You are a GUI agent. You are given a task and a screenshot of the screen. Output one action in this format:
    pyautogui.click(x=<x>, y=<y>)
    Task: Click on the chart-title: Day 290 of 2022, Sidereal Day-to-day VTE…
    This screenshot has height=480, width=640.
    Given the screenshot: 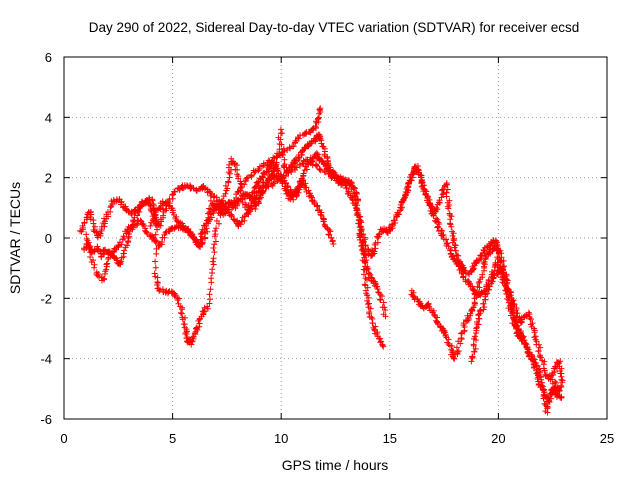 What is the action you would take?
    pyautogui.click(x=334, y=27)
    